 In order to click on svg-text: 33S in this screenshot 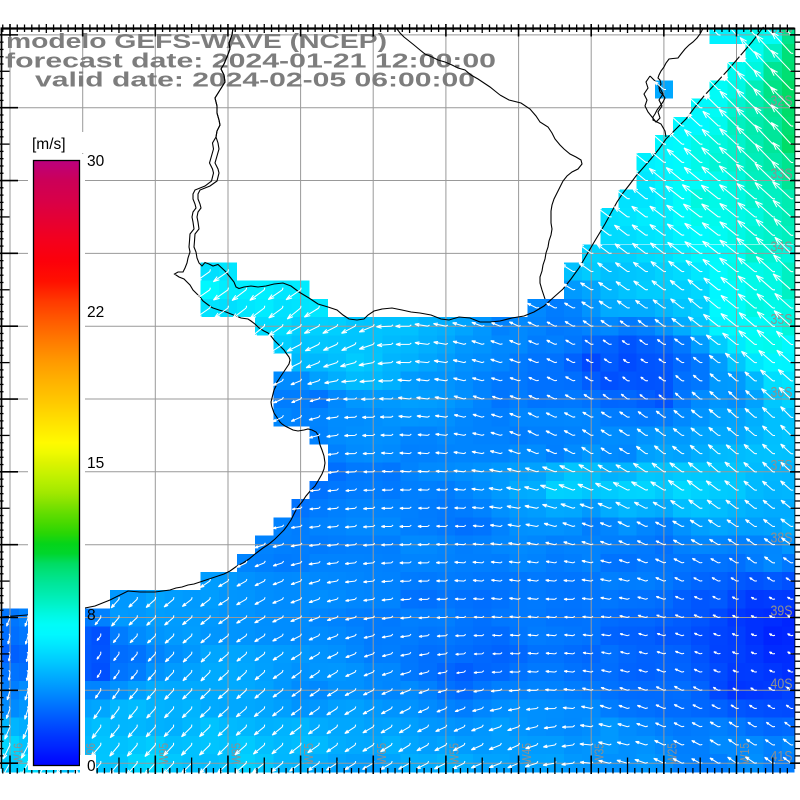, I will do `click(782, 175)`.